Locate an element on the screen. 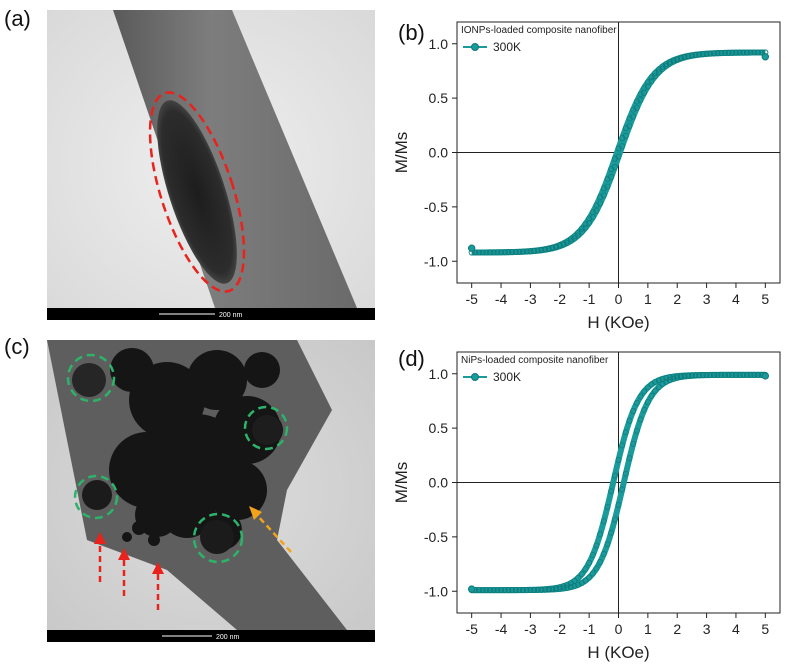  y-axis-title: M/Ms is located at coordinates (401, 483).